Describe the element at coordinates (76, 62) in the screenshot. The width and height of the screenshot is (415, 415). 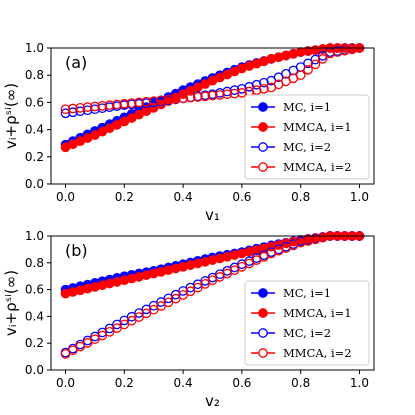
I see `panel-label: (a)` at that location.